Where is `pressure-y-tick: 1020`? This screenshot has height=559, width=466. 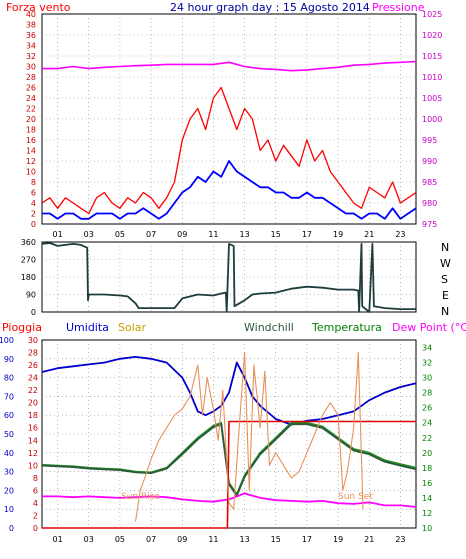 pressure-y-tick: 1020 is located at coordinates (432, 35).